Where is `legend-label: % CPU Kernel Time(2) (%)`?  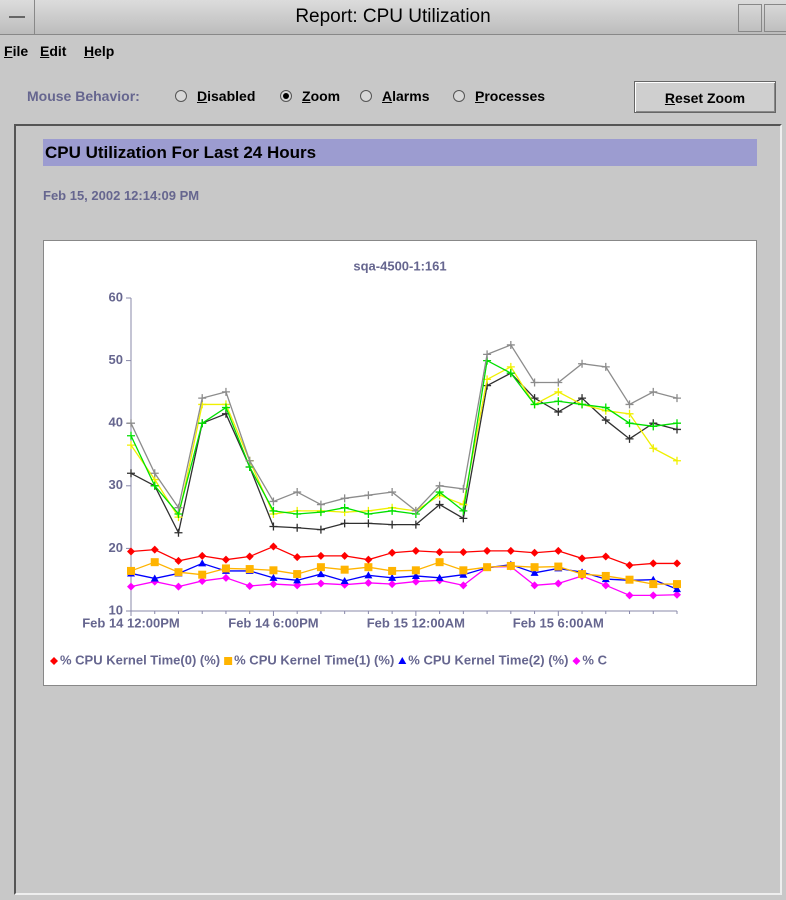 legend-label: % CPU Kernel Time(2) (%) is located at coordinates (488, 659).